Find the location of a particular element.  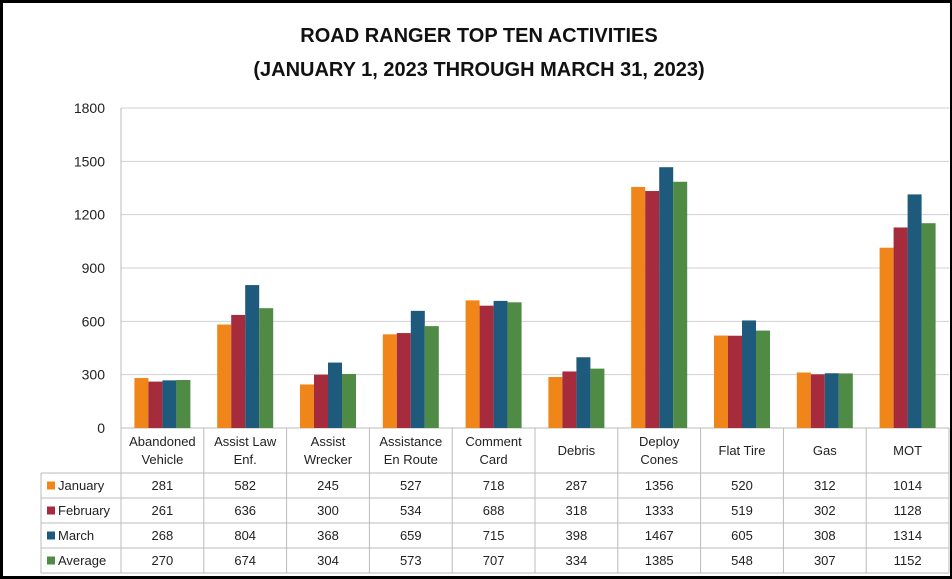

table-value: 534 is located at coordinates (410, 510).